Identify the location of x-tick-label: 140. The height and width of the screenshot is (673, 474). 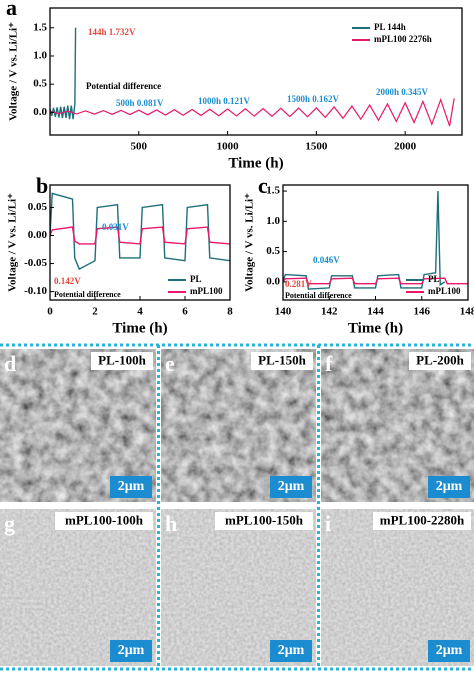
(283, 312).